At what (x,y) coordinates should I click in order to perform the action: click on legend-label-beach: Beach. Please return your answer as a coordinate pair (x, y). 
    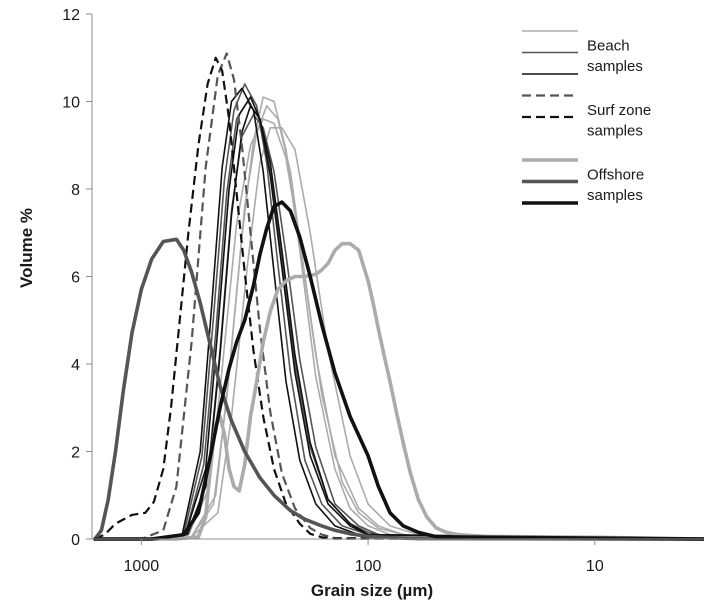
    Looking at the image, I should click on (608, 46).